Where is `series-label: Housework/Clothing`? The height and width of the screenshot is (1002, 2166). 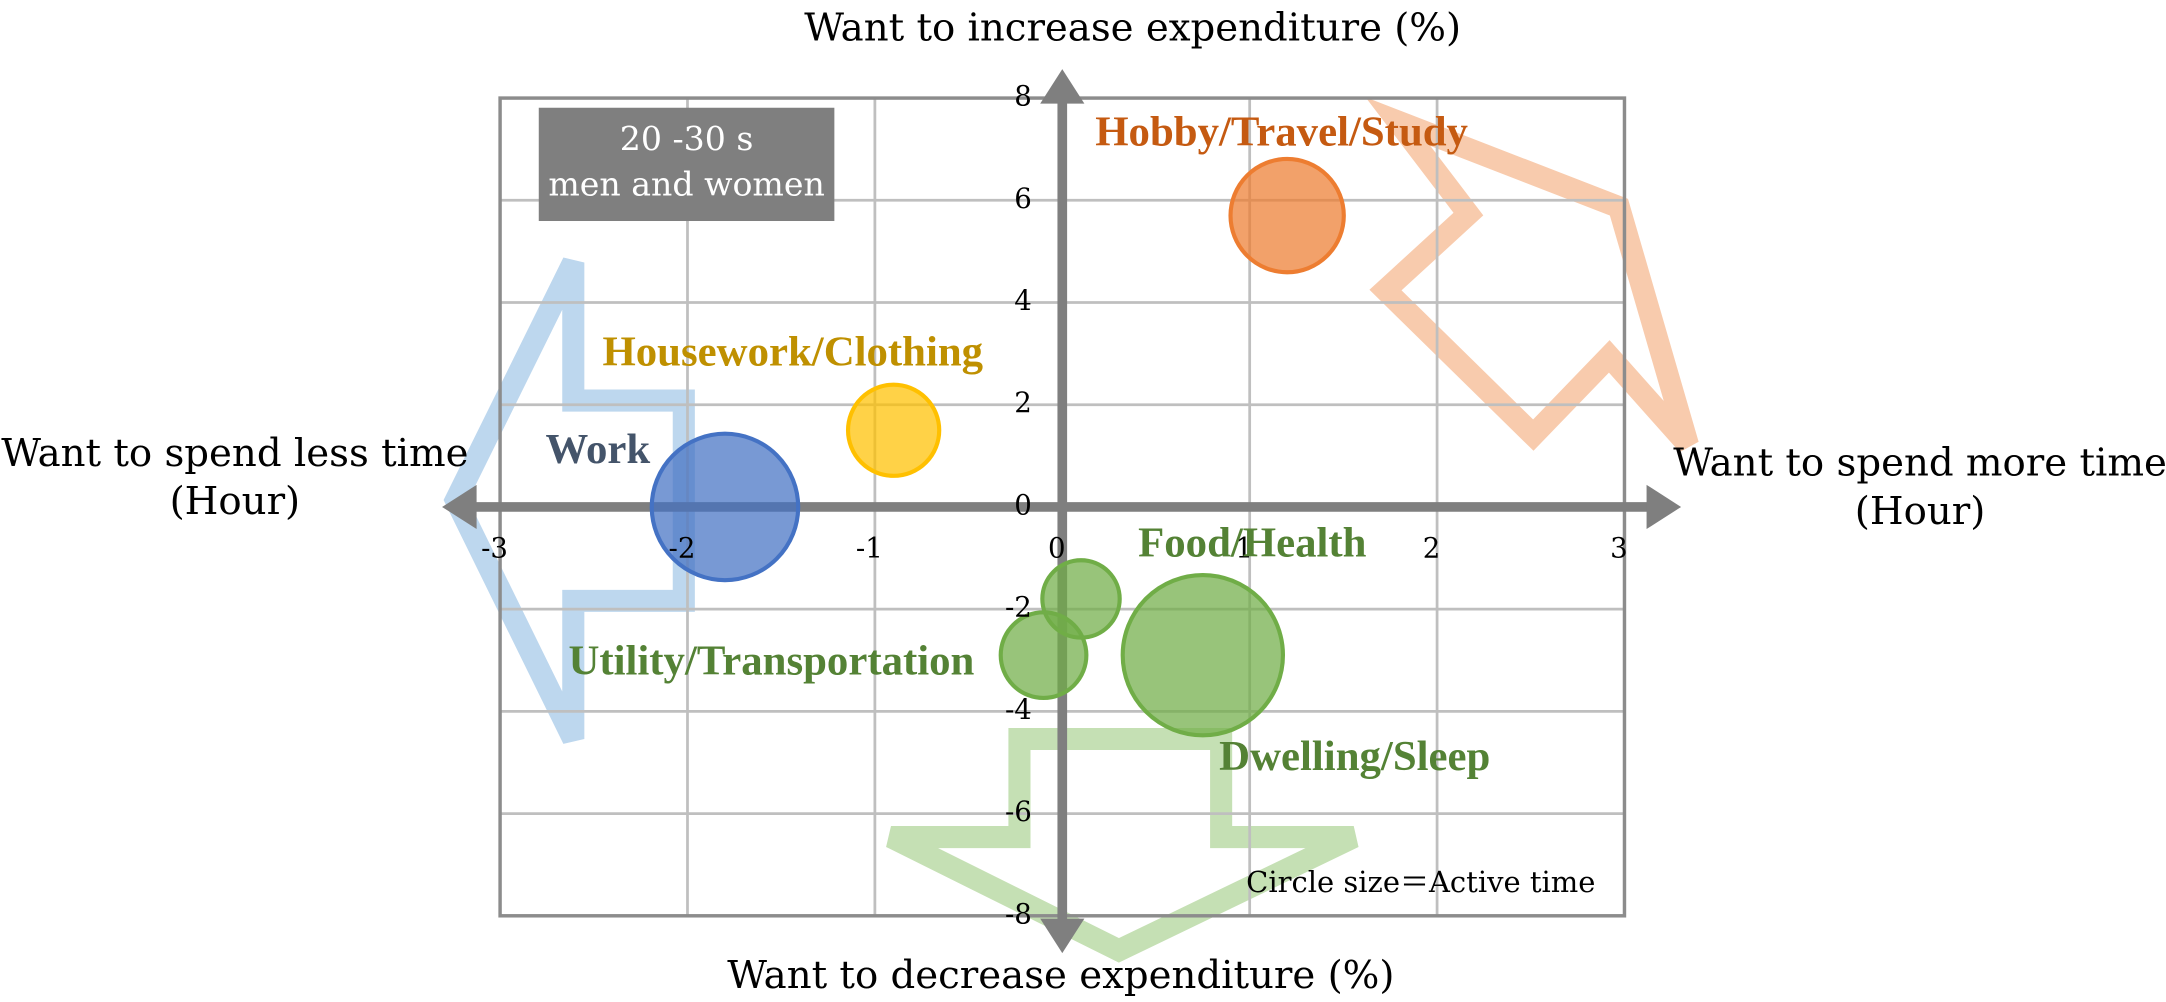
series-label: Housework/Clothing is located at coordinates (792, 352).